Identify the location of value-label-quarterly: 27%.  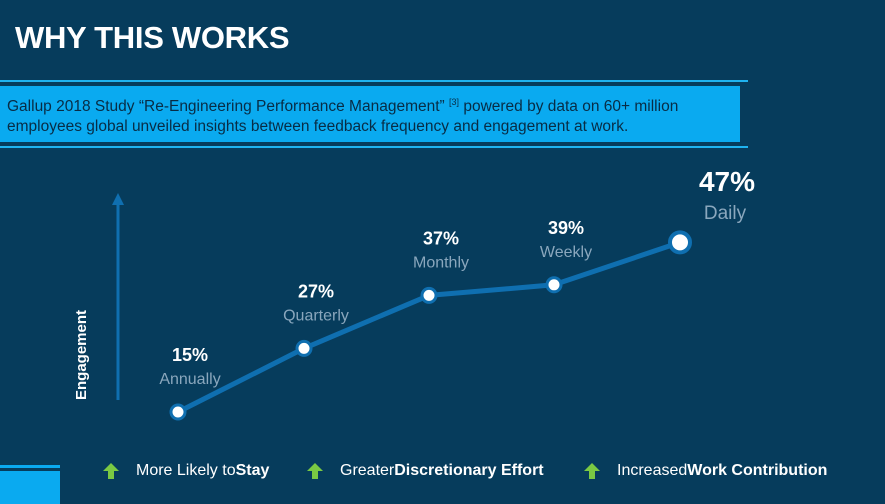
(316, 291).